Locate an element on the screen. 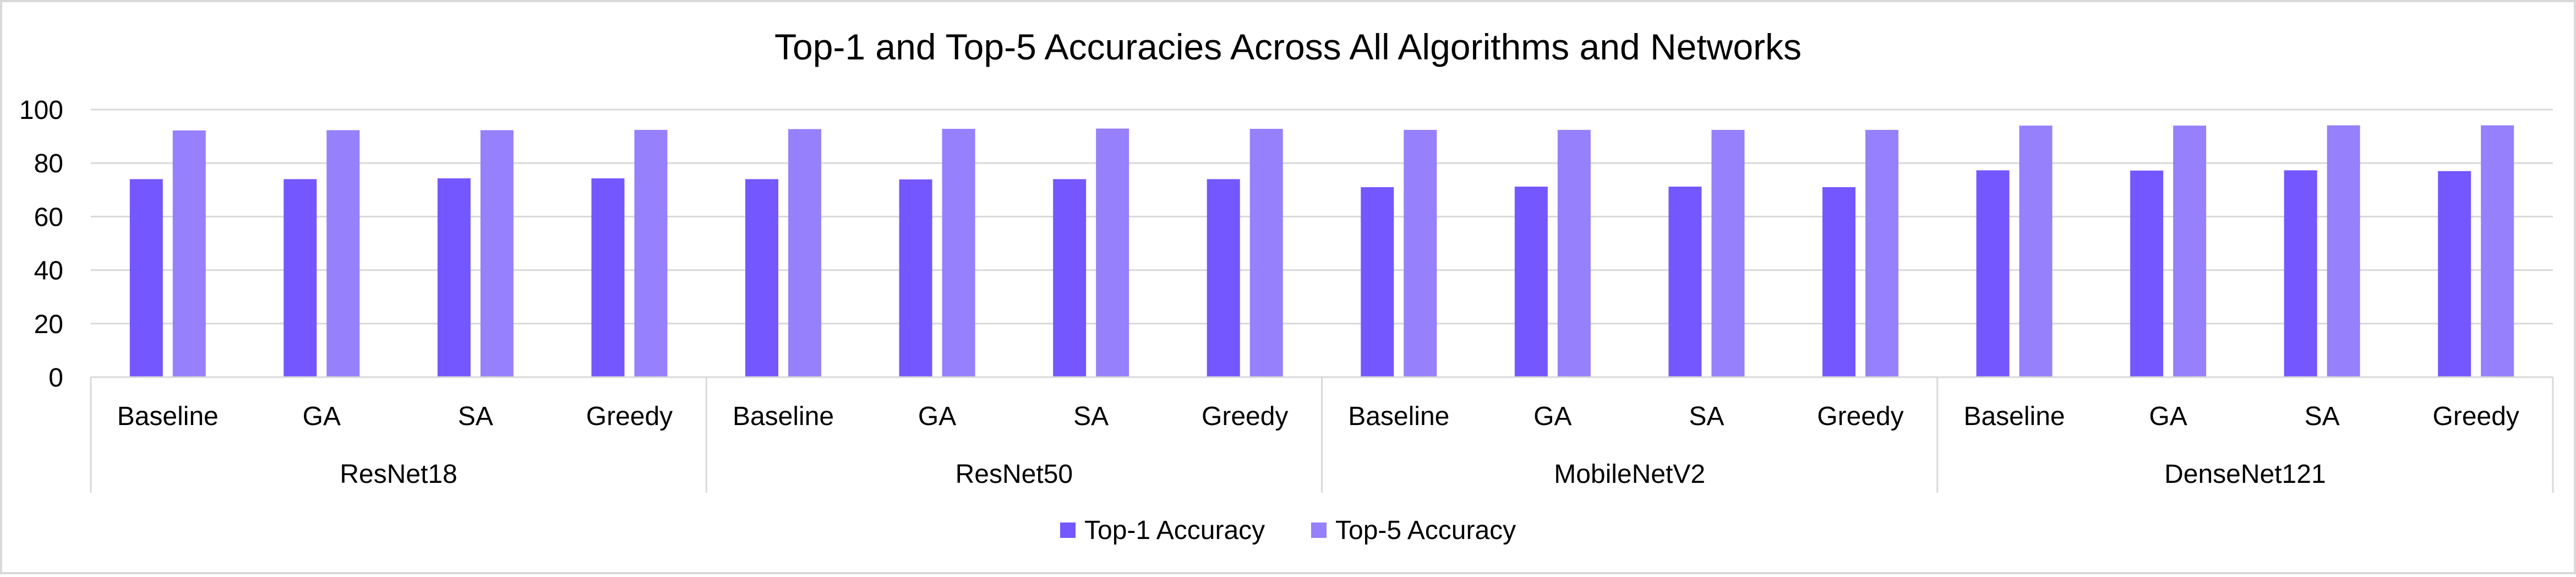 The width and height of the screenshot is (2576, 577). y-tick-label: 40 is located at coordinates (49, 271).